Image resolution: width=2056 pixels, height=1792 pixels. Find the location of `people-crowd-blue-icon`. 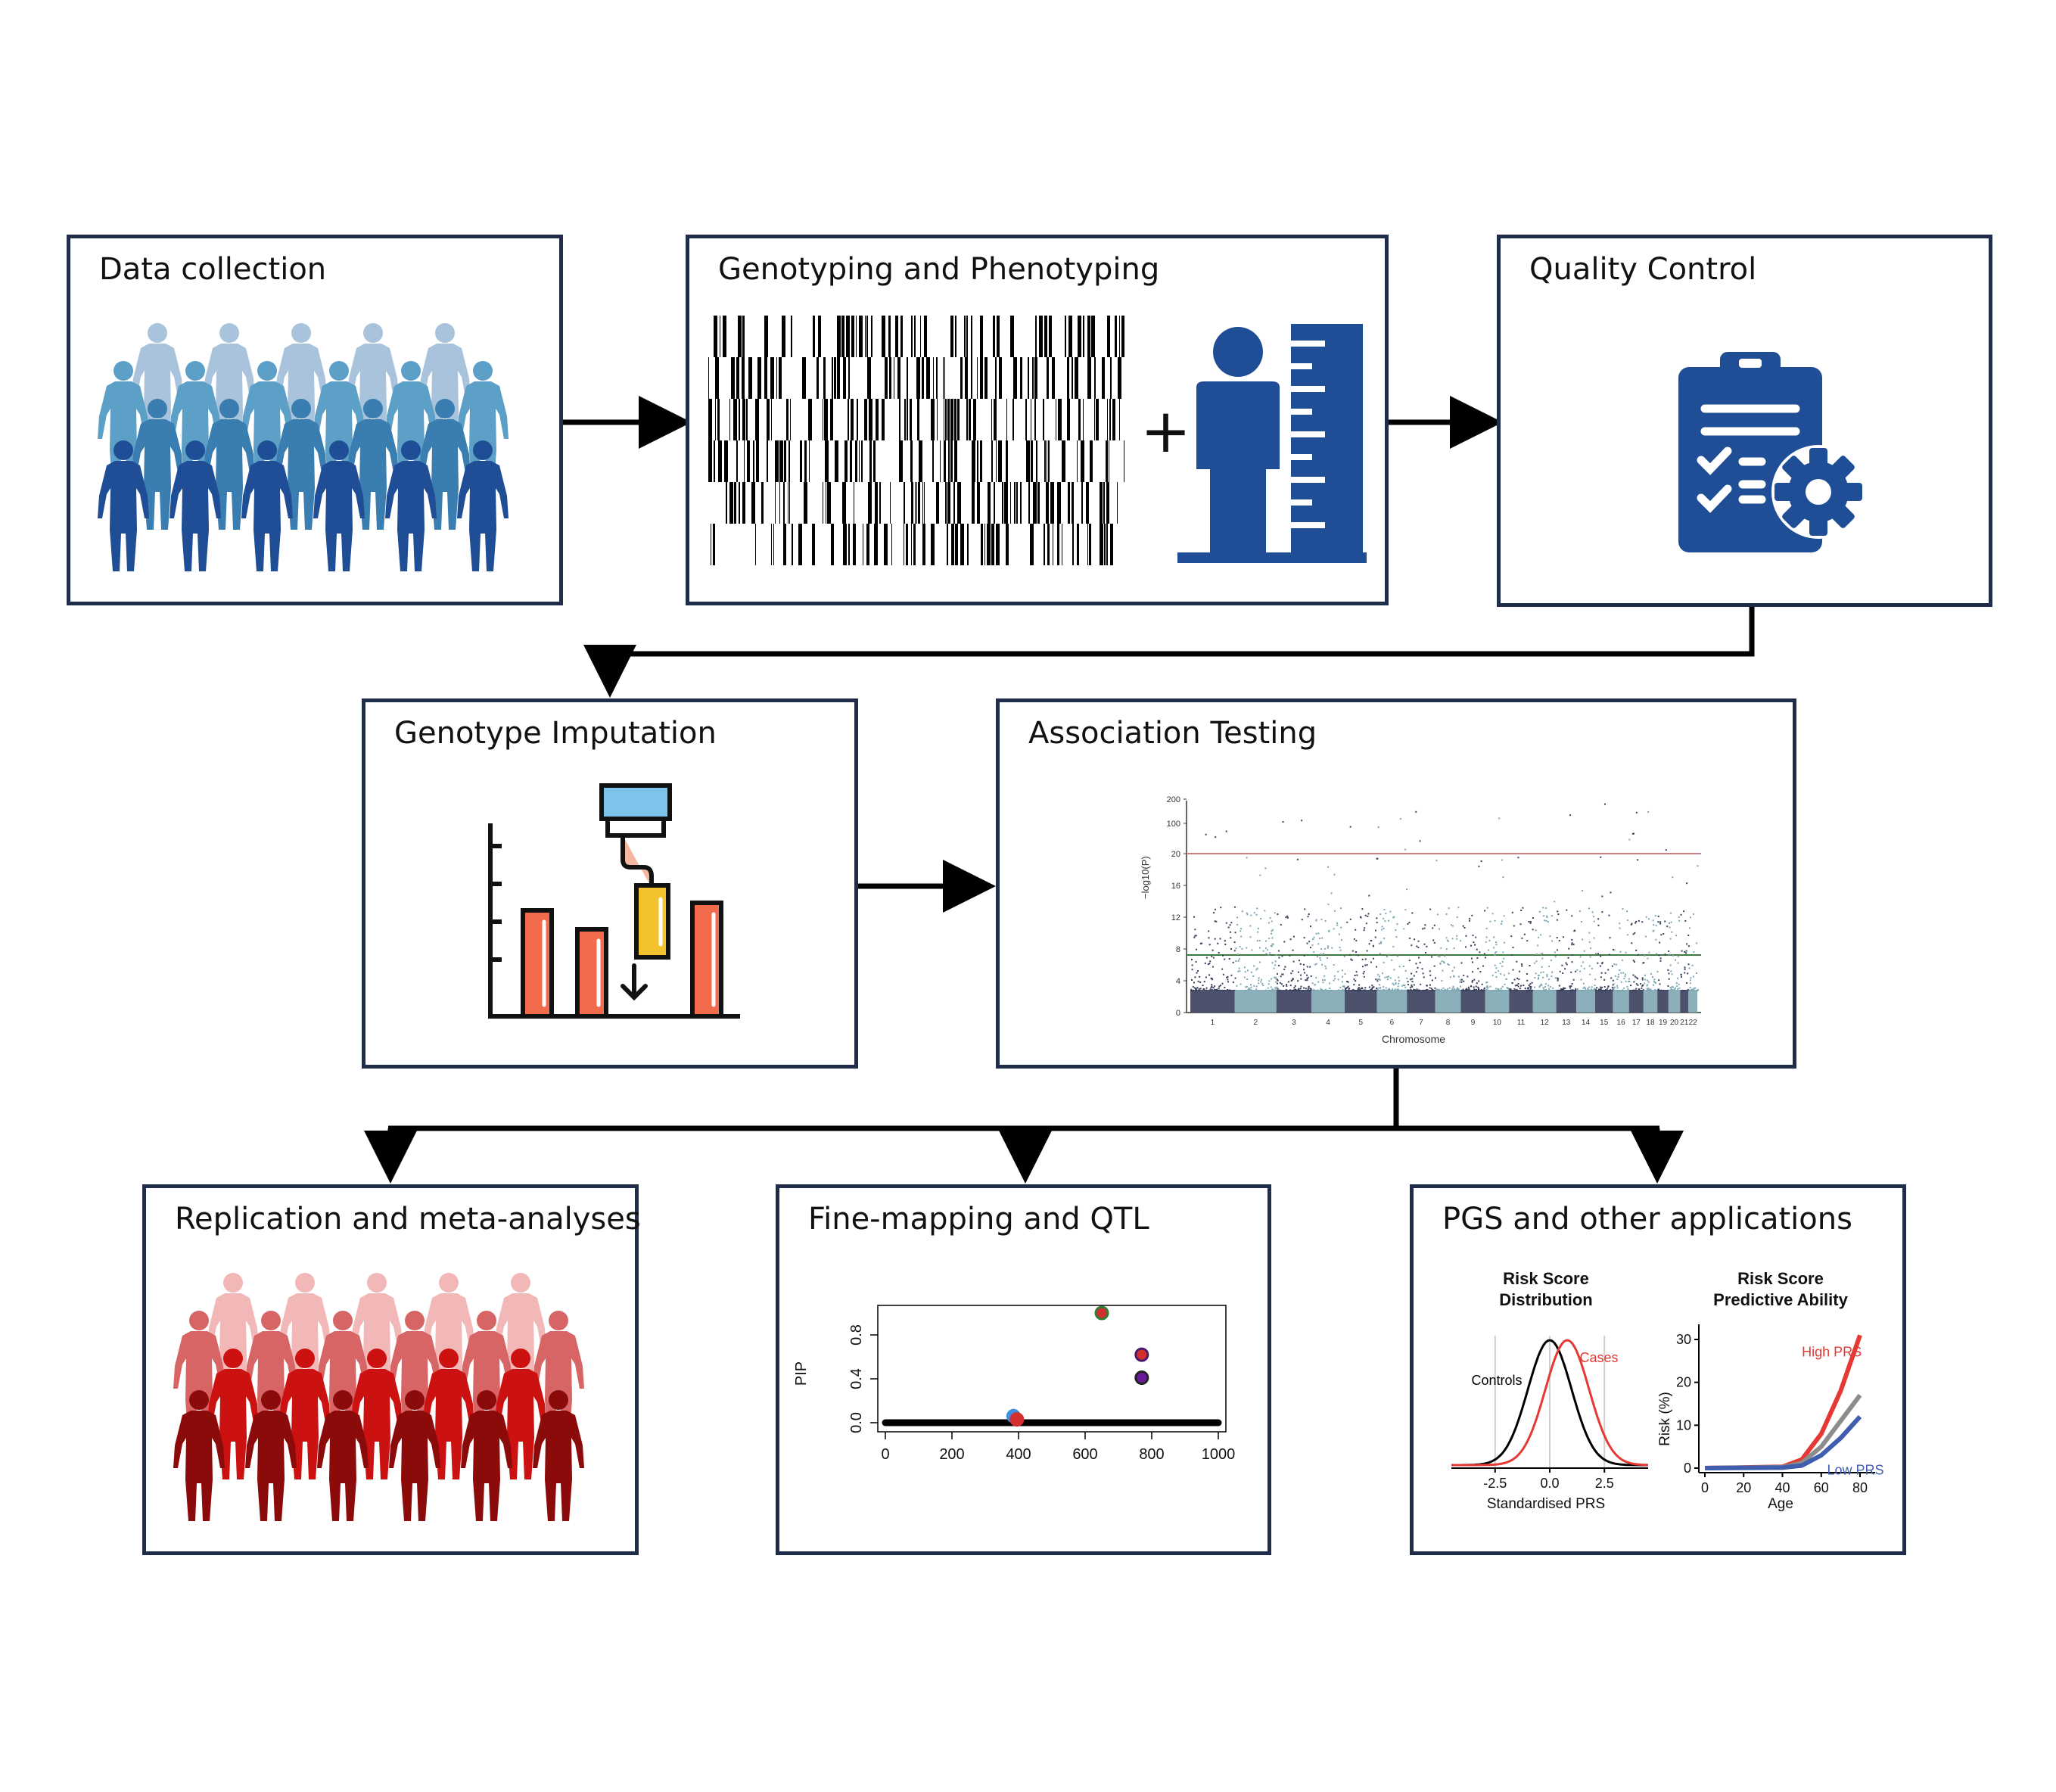

people-crowd-blue-icon is located at coordinates (303, 447).